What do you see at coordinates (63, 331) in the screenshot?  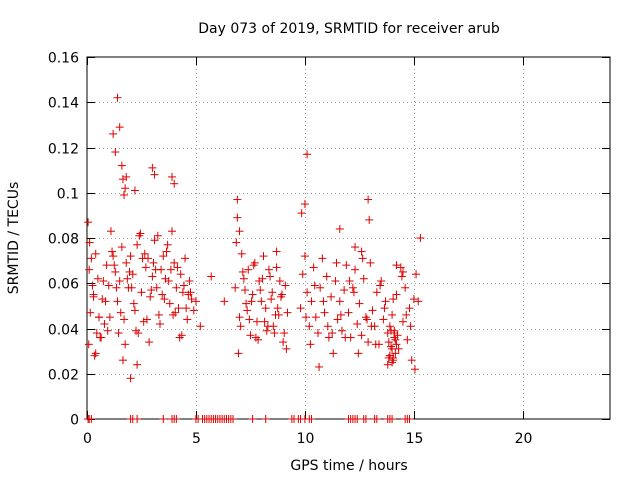 I see `y-tick-label: 0.04` at bounding box center [63, 331].